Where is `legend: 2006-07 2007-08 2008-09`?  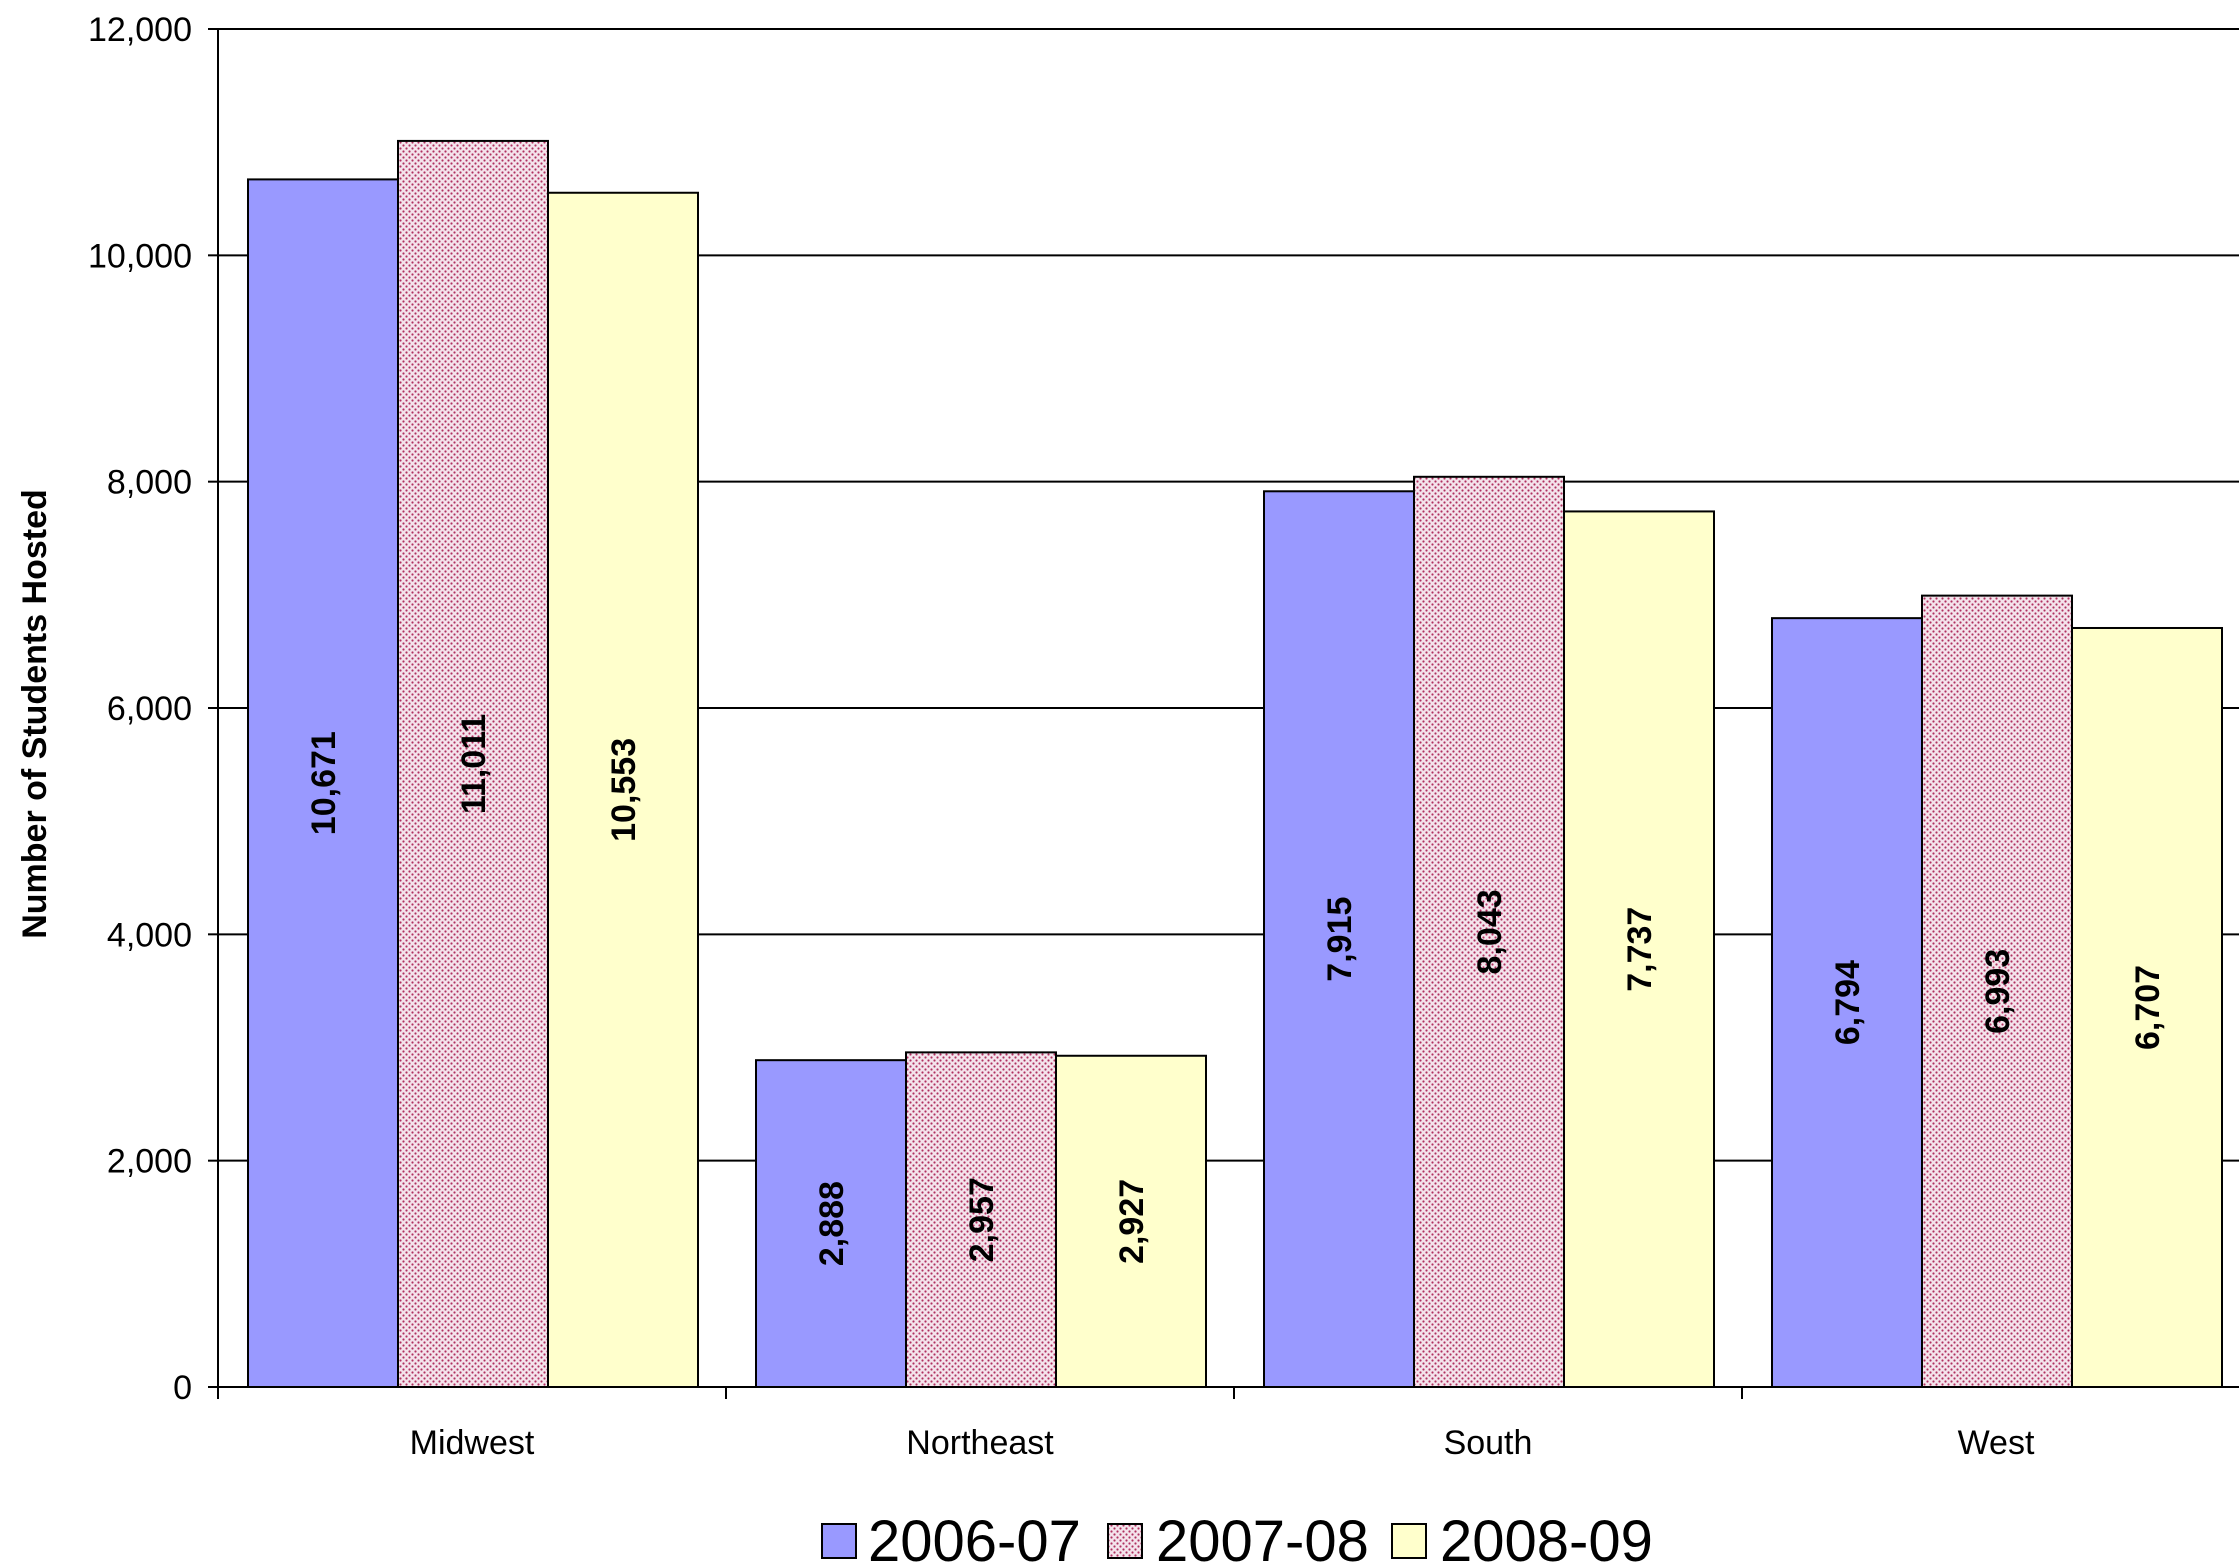 legend: 2006-07 2007-08 2008-09 is located at coordinates (1237, 1537).